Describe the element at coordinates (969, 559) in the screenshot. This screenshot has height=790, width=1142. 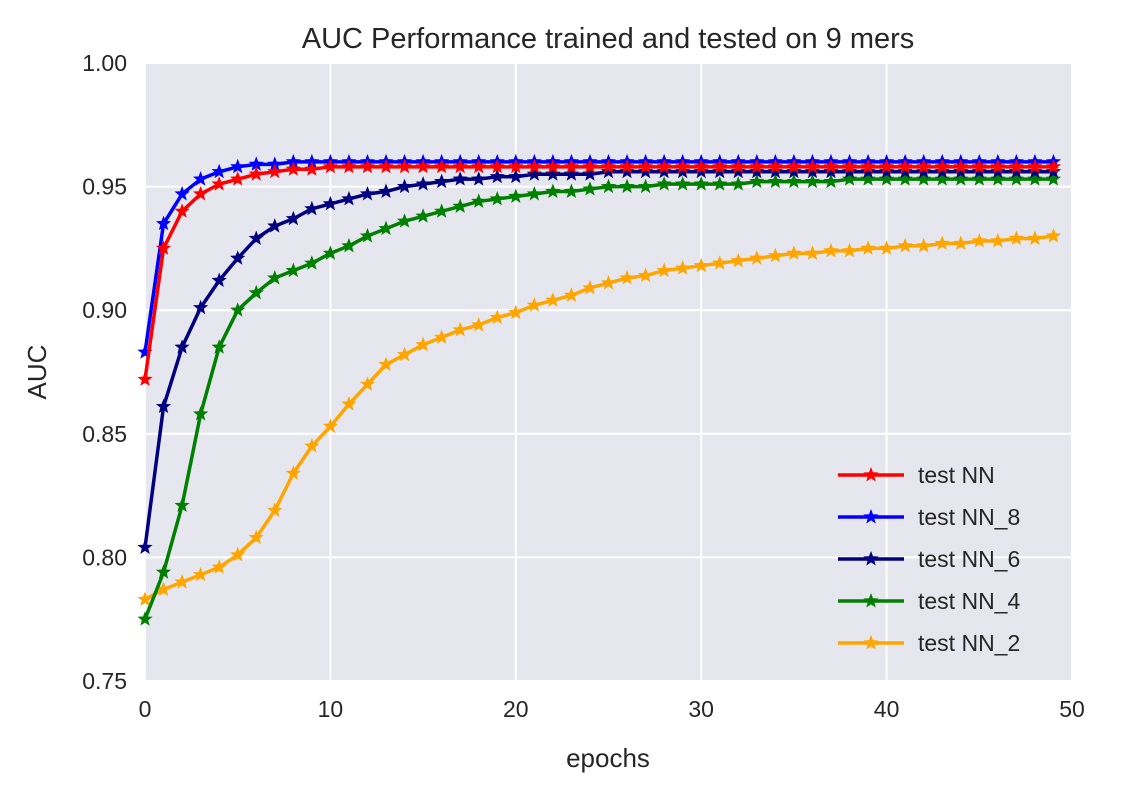
I see `legend-label: test NN_6` at that location.